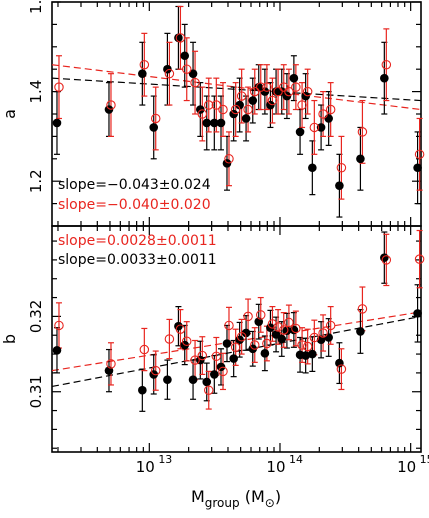  What do you see at coordinates (236, 498) in the screenshot?
I see `x-axis-label: Mgroup (M⊙)` at bounding box center [236, 498].